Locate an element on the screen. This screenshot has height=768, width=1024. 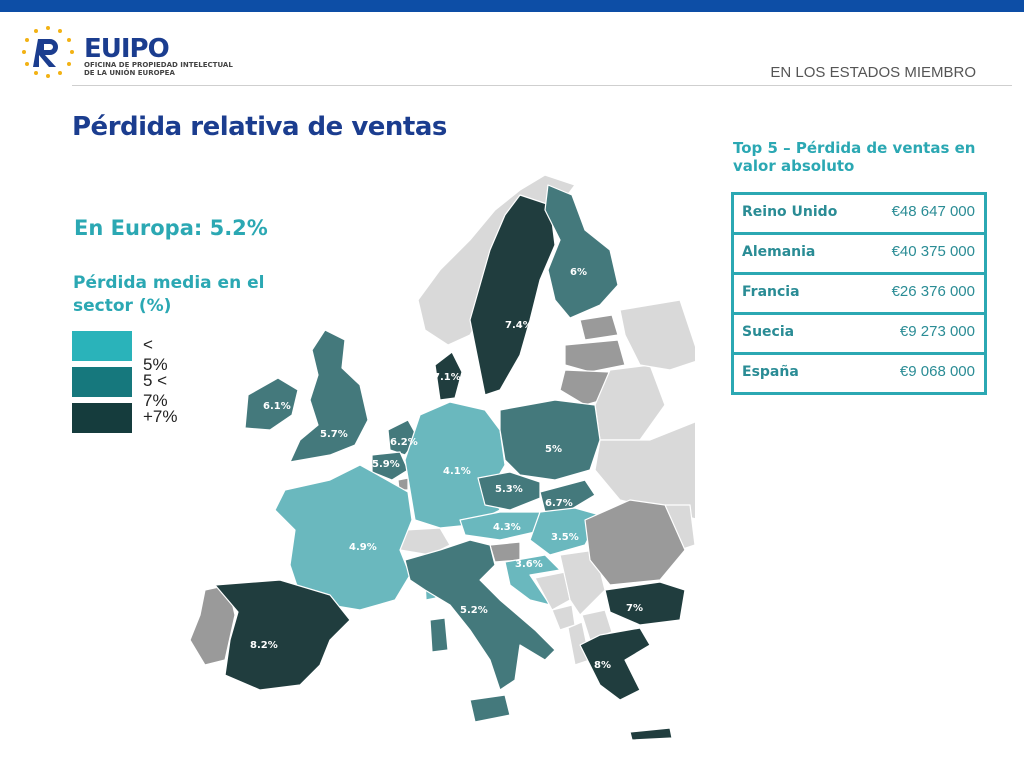
map-label-croatia: 3.6% is located at coordinates (529, 564).